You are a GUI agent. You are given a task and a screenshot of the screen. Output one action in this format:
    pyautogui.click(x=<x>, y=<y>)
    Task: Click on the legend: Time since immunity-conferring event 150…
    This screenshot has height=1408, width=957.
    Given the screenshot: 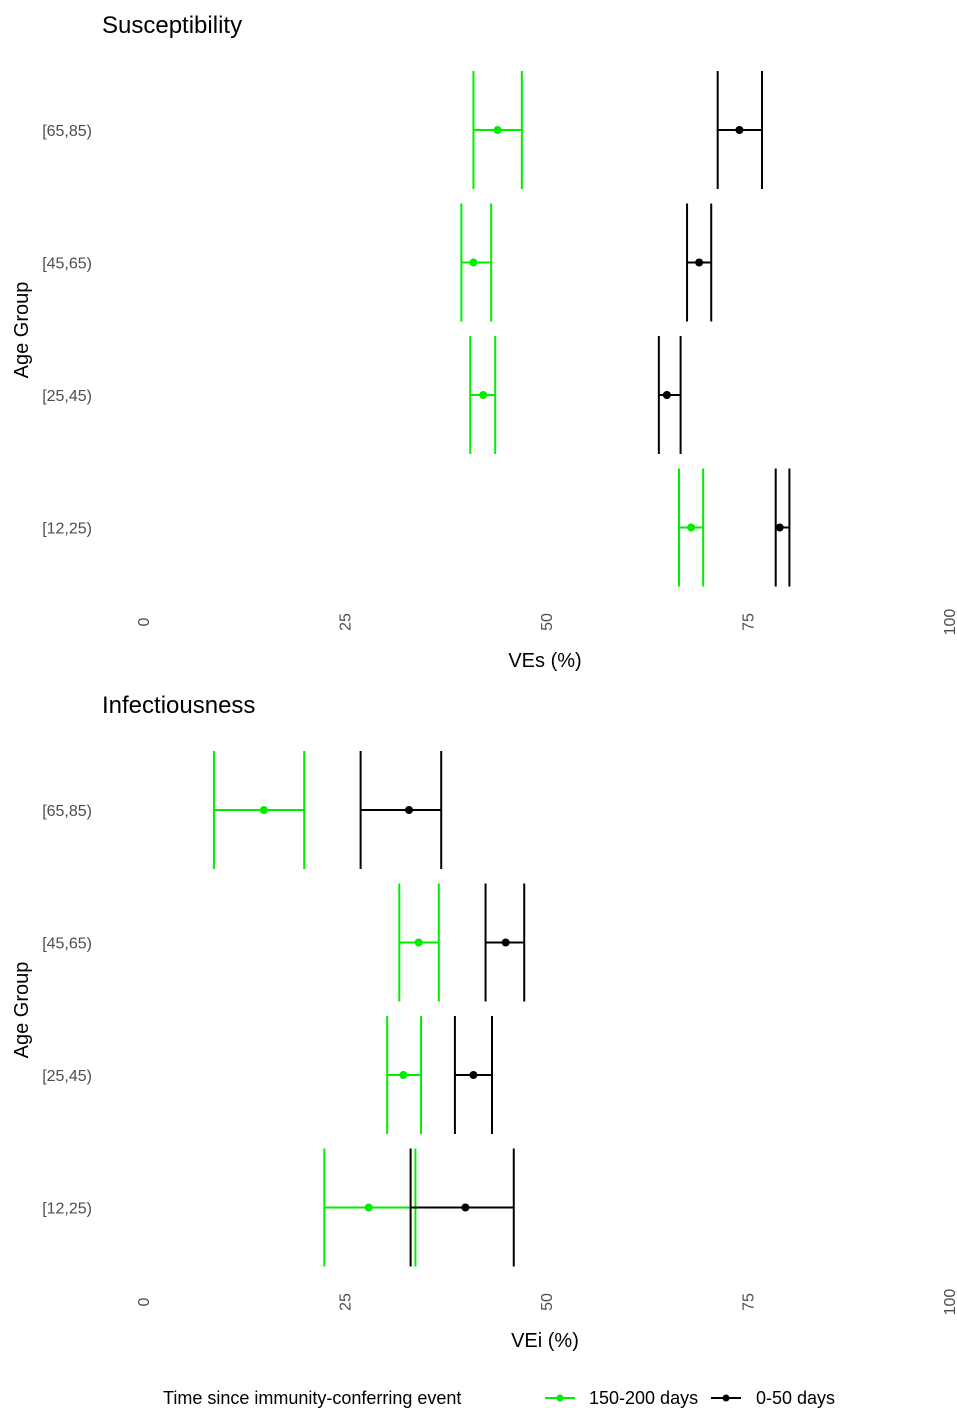 What is the action you would take?
    pyautogui.click(x=499, y=1398)
    